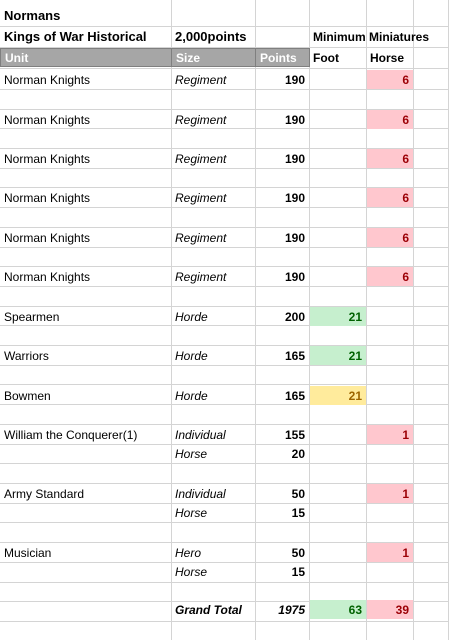  I want to click on points-cell: 155, so click(294, 434).